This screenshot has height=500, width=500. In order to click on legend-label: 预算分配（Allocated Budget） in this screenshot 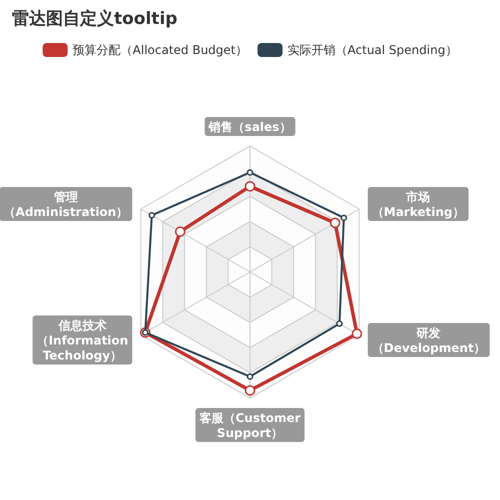, I will do `click(160, 50)`.